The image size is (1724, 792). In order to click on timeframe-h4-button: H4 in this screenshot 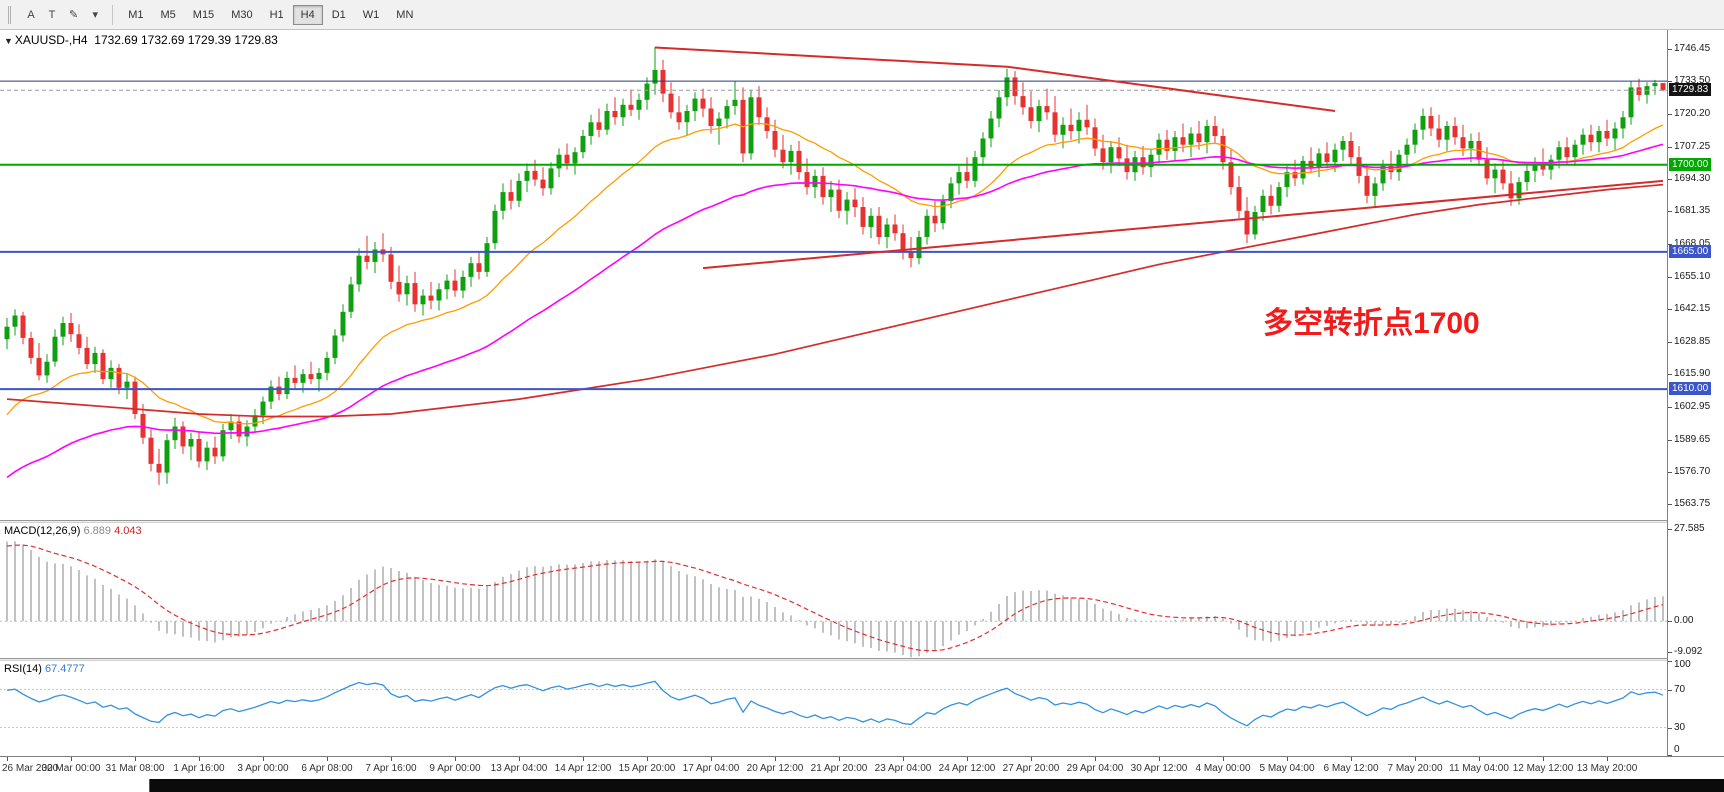, I will do `click(307, 14)`.